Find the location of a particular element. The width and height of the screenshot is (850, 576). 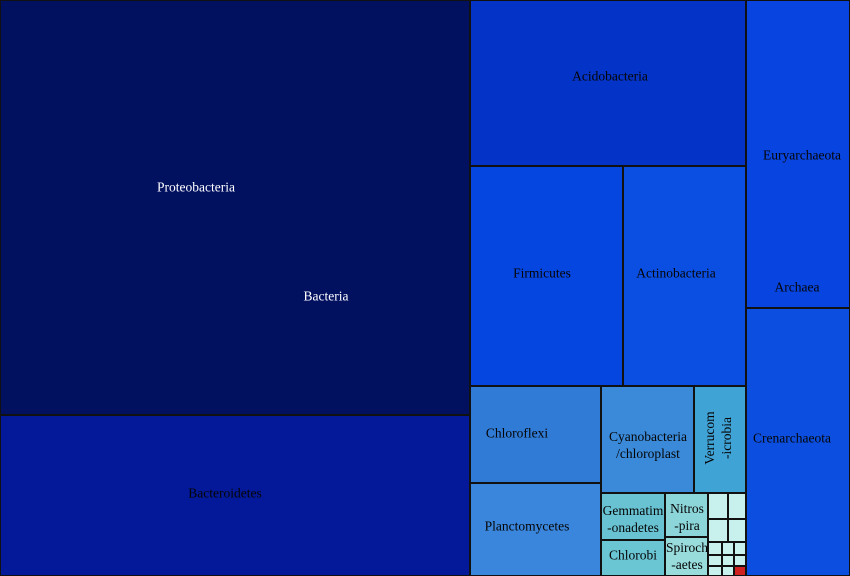

treemap-tile-chlorobi is located at coordinates (633, 558).